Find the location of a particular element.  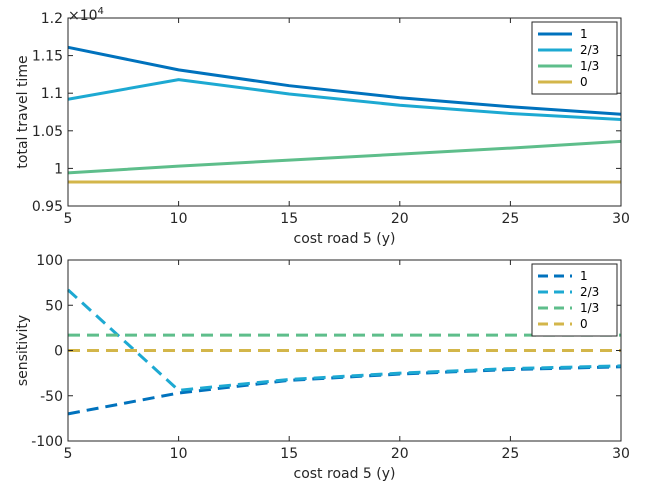

y-tick-label: 1.15 is located at coordinates (47, 57).